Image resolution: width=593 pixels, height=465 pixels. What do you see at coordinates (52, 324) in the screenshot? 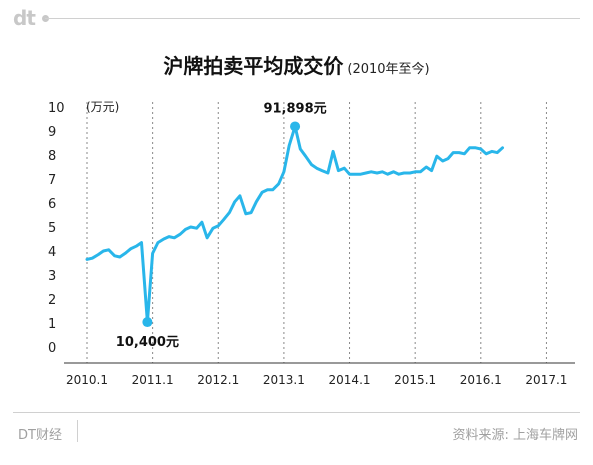
I see `y-tick-label: 1` at bounding box center [52, 324].